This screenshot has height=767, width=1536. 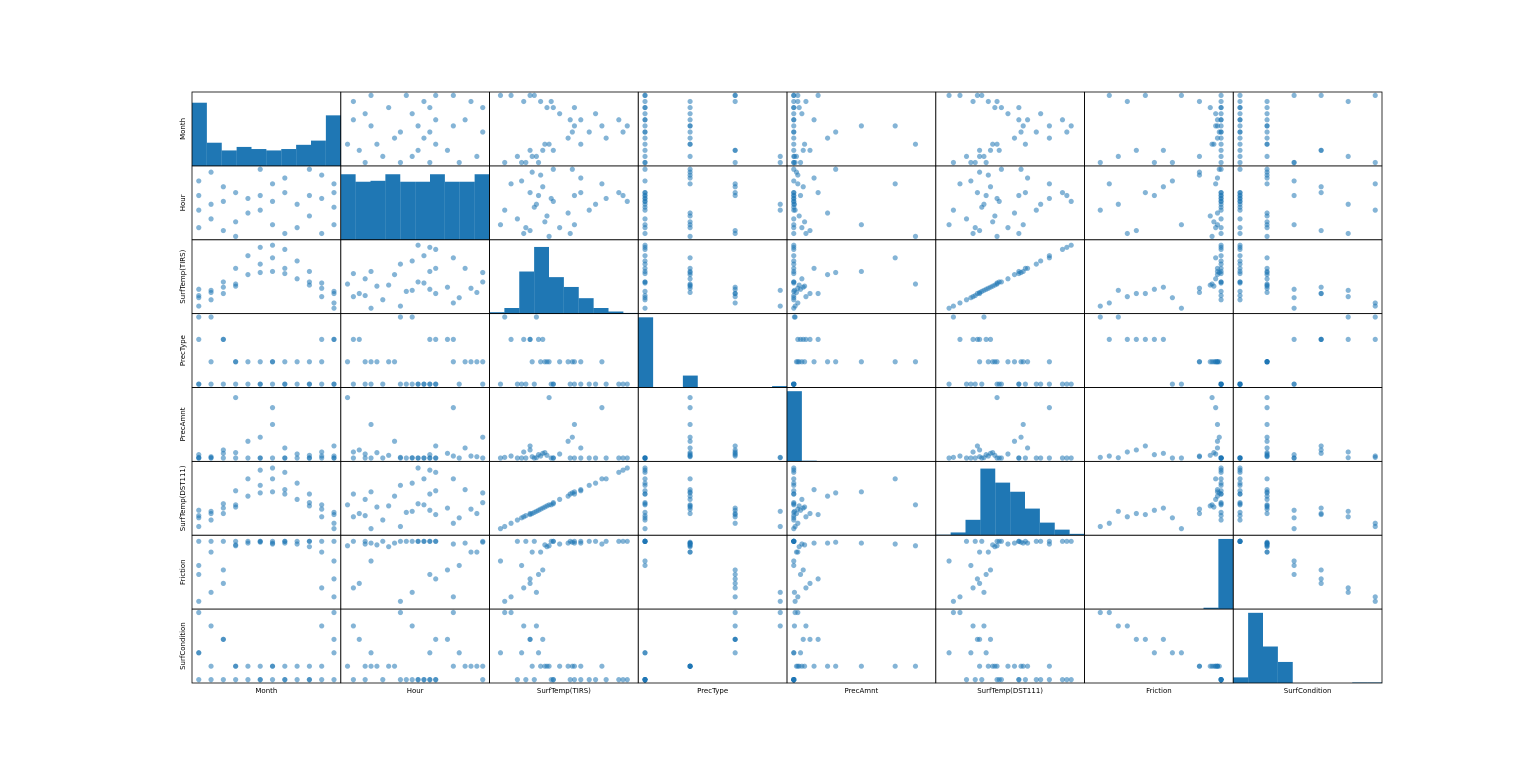 What do you see at coordinates (861, 691) in the screenshot?
I see `x-axis-label: PrecAmnt` at bounding box center [861, 691].